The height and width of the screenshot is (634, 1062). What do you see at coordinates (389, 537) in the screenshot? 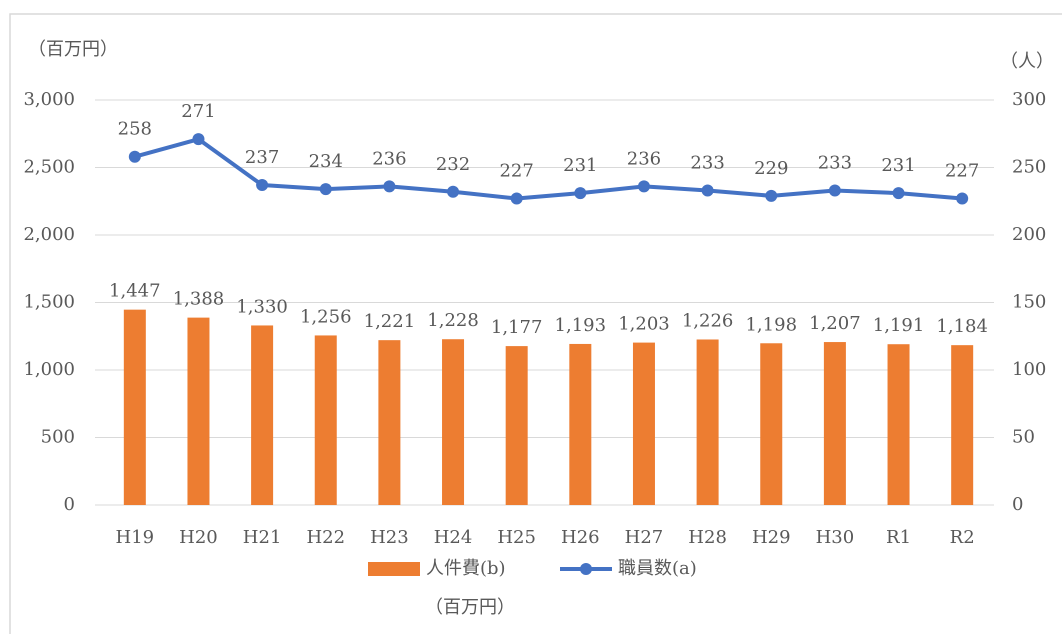
I see `x-tick-label: H23` at bounding box center [389, 537].